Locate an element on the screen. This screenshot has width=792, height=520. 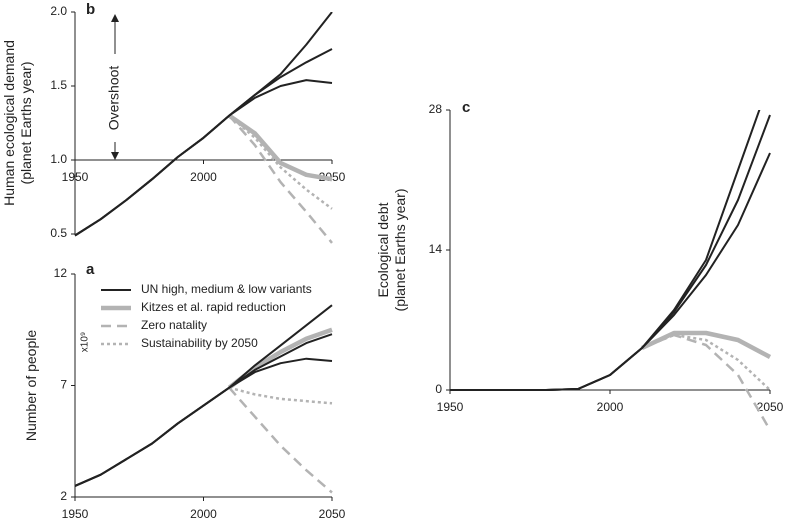
y-axis-label: Ecological debt(planet Earths year) is located at coordinates (391, 250).